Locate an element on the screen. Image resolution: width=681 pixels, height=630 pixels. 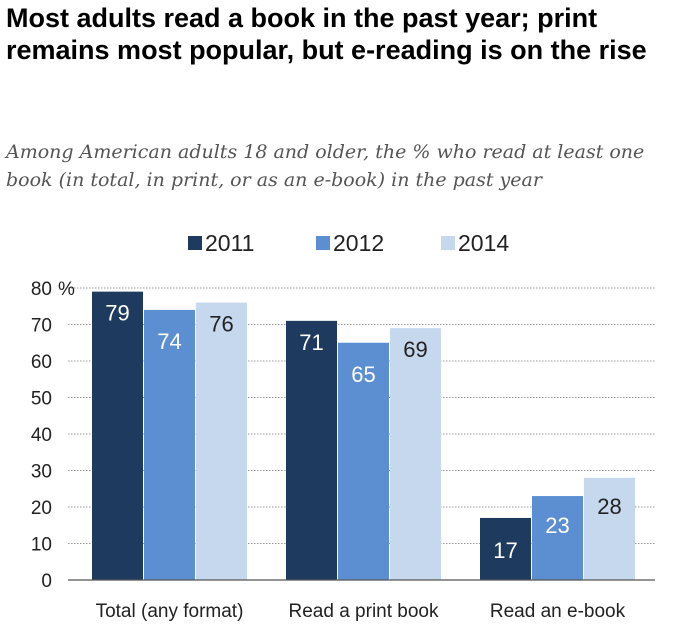
data-label: 76 is located at coordinates (221, 324).